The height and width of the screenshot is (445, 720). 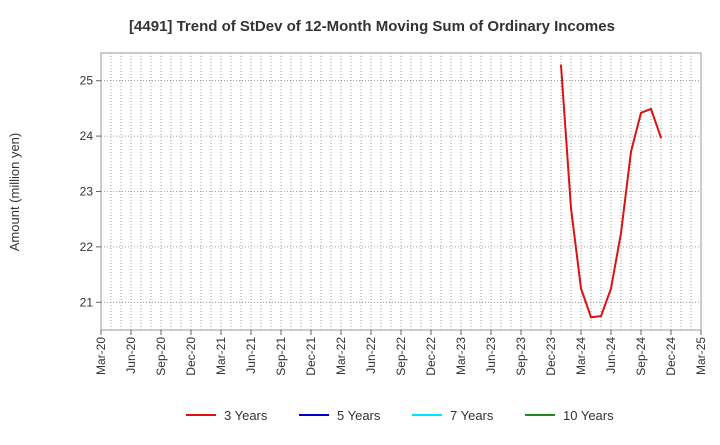 What do you see at coordinates (87, 302) in the screenshot?
I see `y-tick-label: 21` at bounding box center [87, 302].